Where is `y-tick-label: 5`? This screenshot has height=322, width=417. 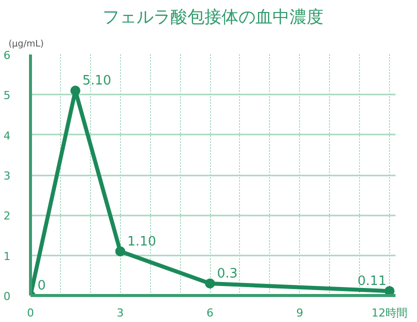 y-tick-label: 5 is located at coordinates (7, 95).